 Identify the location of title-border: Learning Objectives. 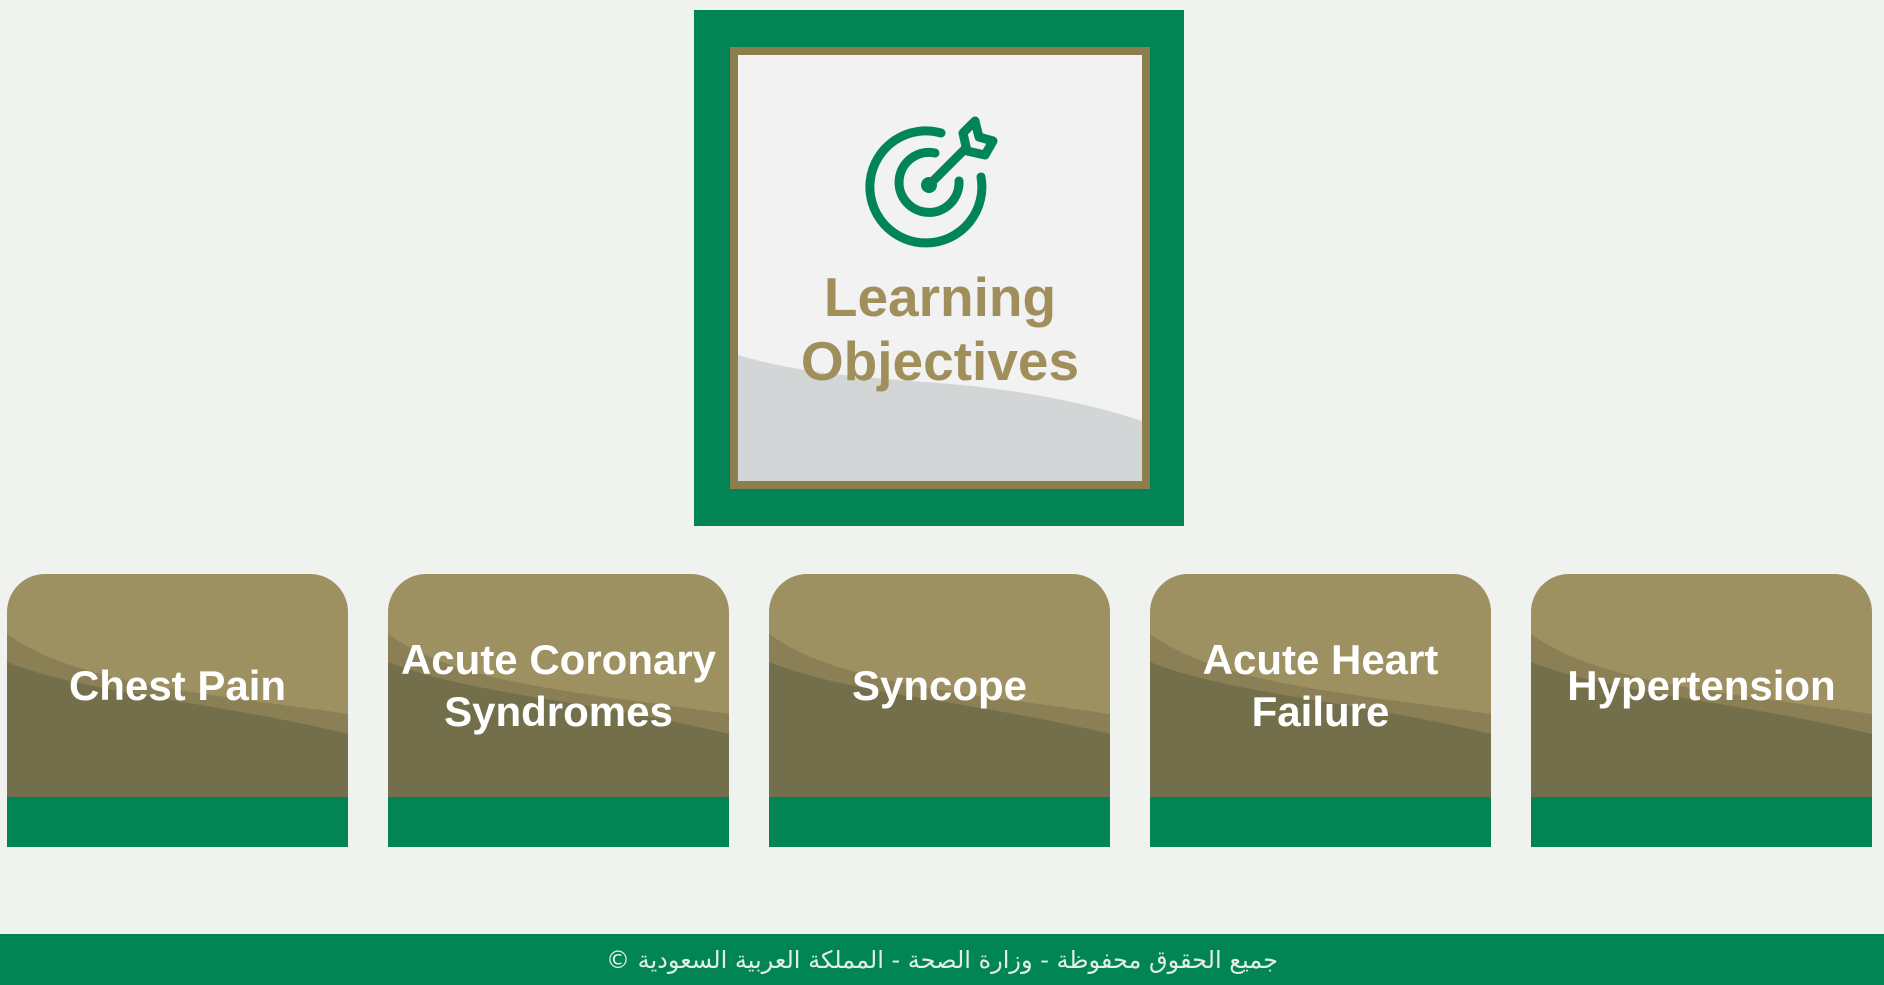
(940, 268).